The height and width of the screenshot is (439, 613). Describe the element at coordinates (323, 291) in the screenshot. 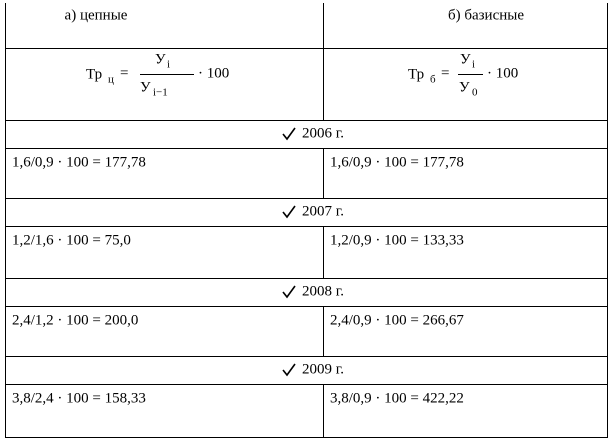

I see `year-label: 2008 г.` at that location.